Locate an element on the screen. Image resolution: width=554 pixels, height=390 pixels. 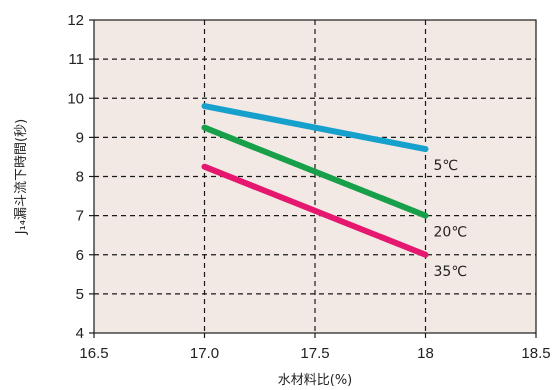
x-tick-label: 17.5 is located at coordinates (314, 353).